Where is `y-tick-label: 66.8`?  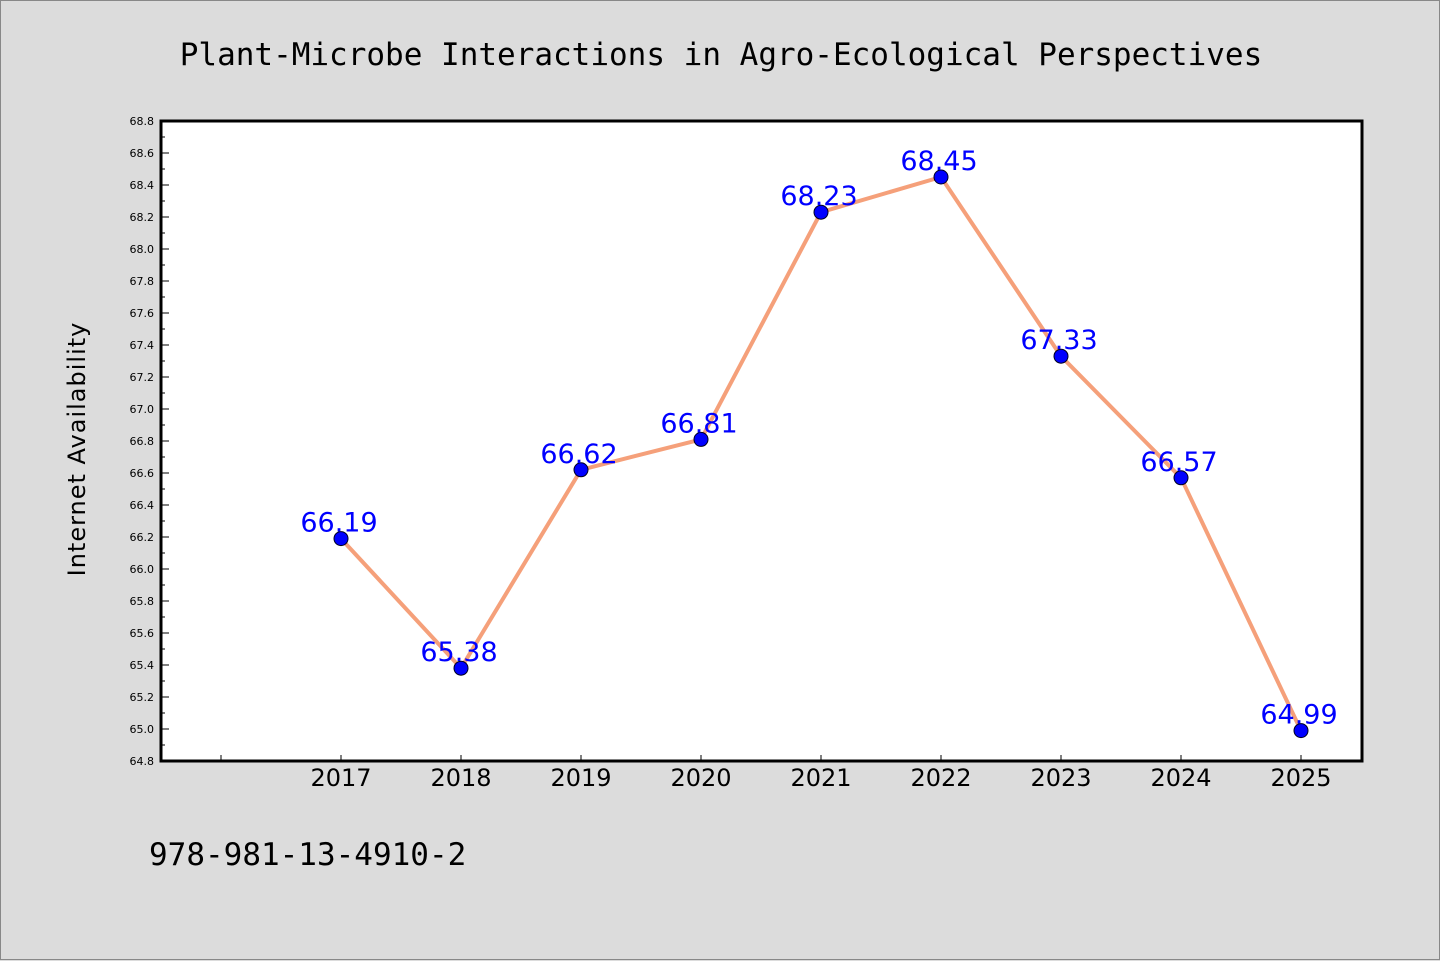
y-tick-label: 66.8 is located at coordinates (142, 441).